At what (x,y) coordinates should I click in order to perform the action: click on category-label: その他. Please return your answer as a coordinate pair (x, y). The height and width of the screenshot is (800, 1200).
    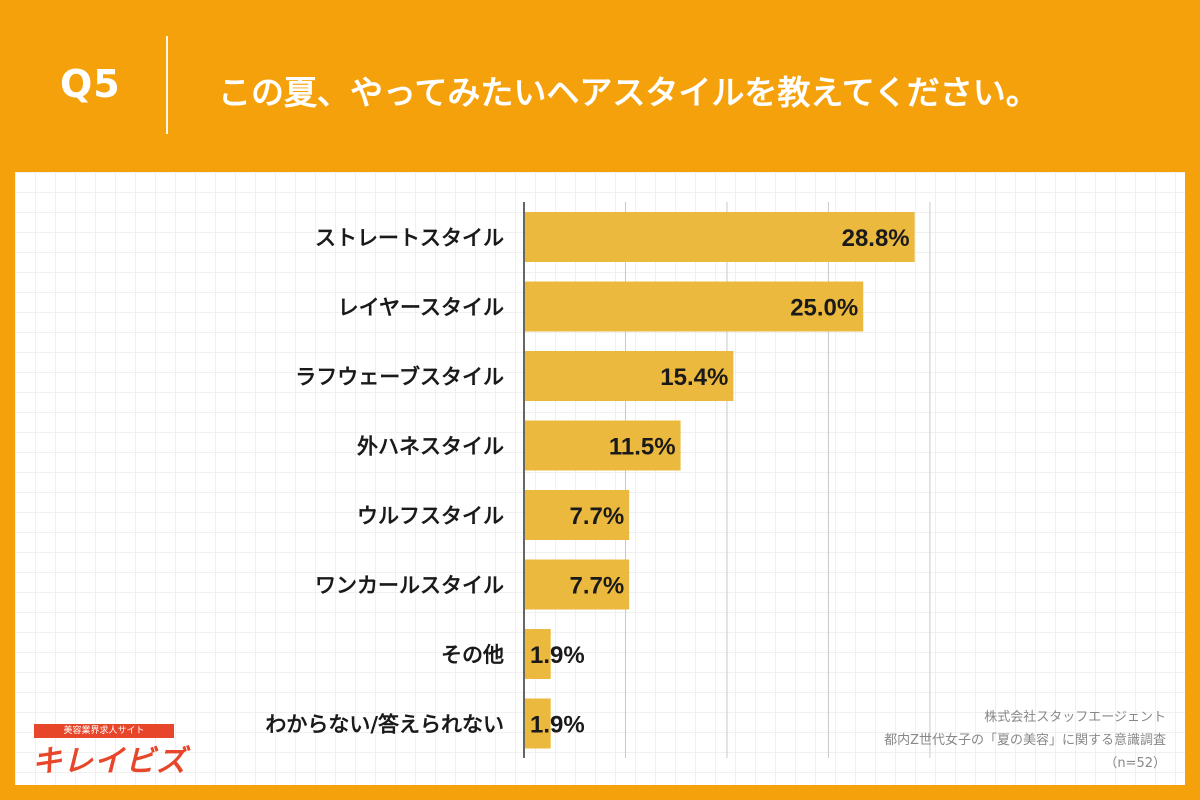
    Looking at the image, I should click on (472, 655).